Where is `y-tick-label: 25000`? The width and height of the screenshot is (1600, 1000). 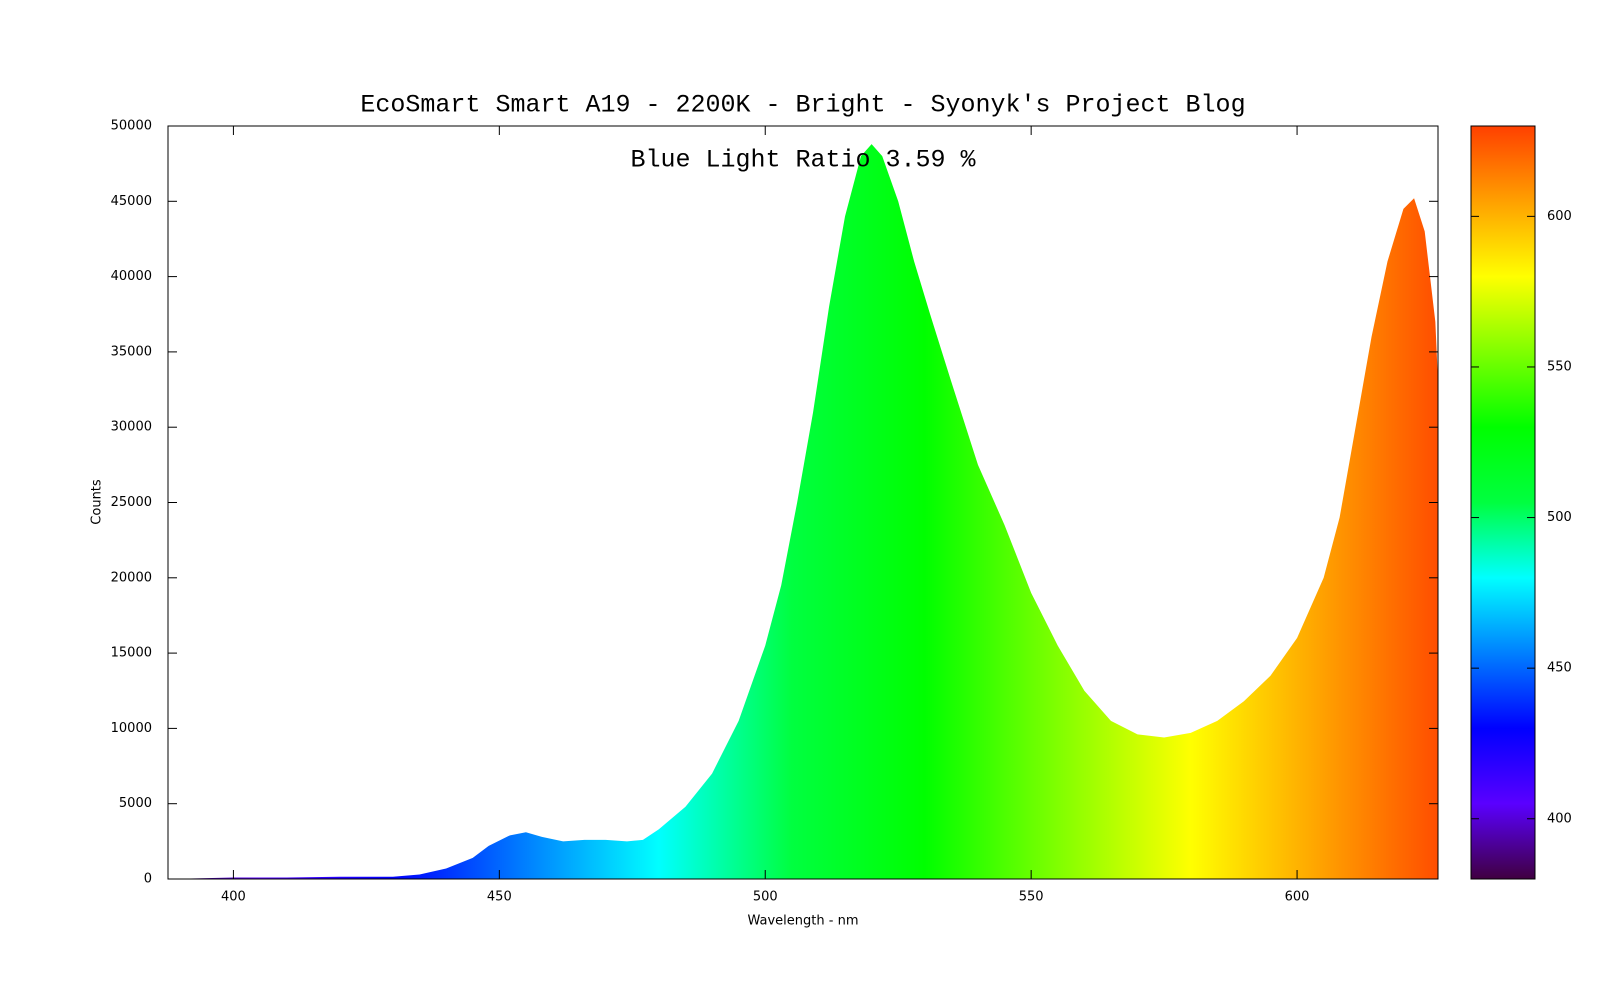 y-tick-label: 25000 is located at coordinates (131, 502).